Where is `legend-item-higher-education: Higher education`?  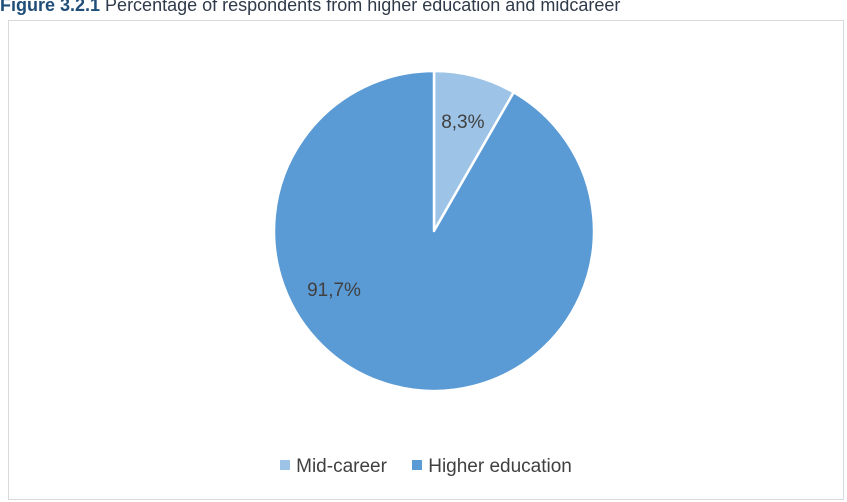 legend-item-higher-education: Higher education is located at coordinates (492, 467).